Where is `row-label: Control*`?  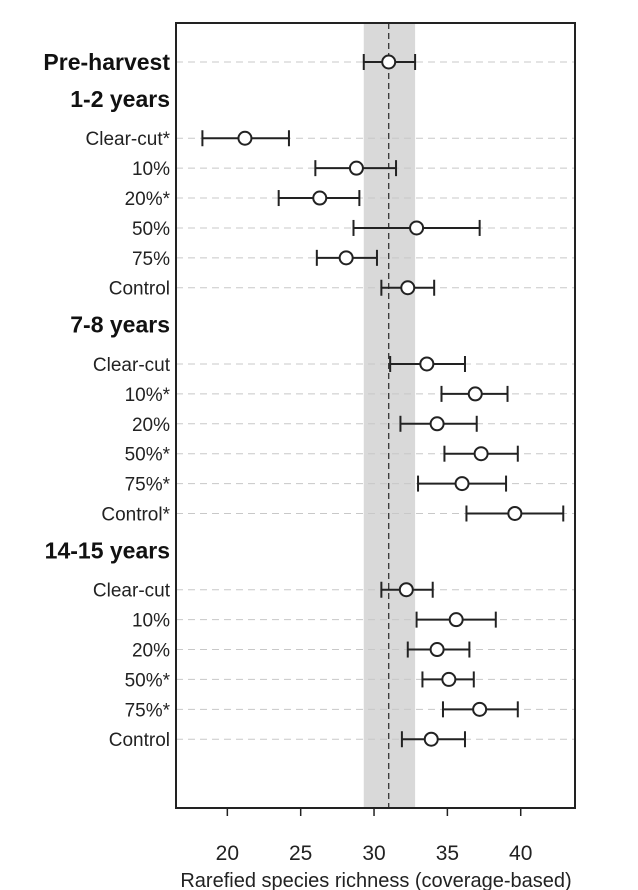
row-label: Control* is located at coordinates (135, 514).